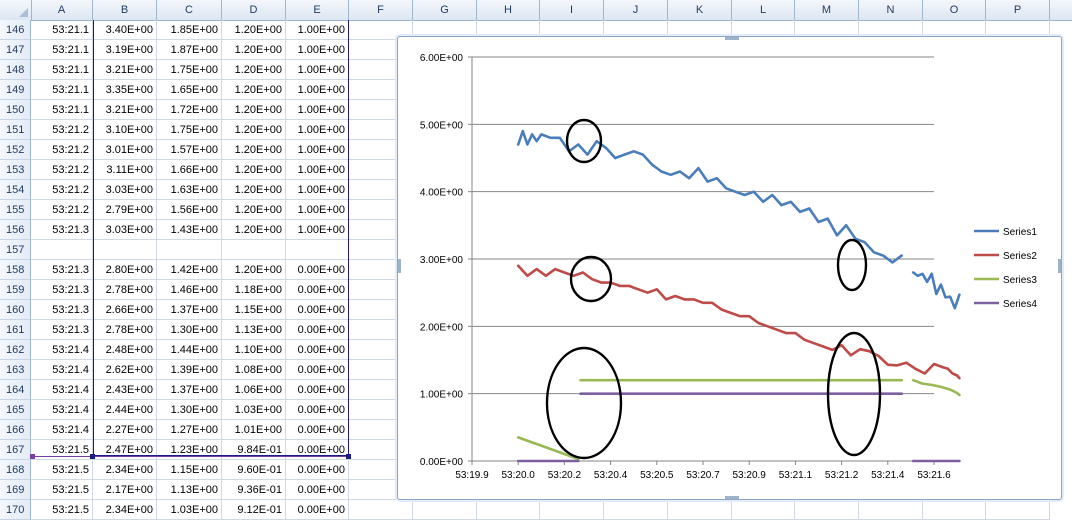 Image resolution: width=1072 pixels, height=520 pixels. I want to click on cell-a168: 53:21.5, so click(62, 470).